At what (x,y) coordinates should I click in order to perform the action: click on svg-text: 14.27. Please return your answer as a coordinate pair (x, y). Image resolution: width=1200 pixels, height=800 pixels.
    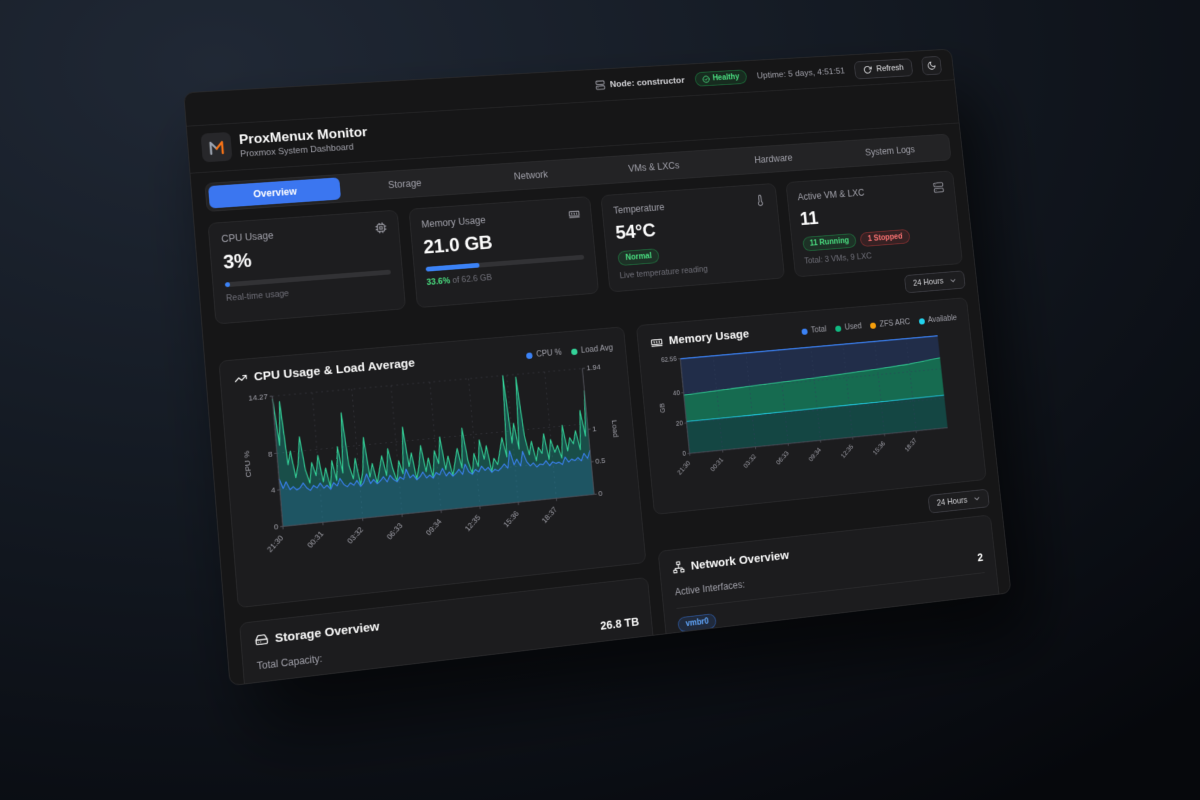
    Looking at the image, I should click on (258, 397).